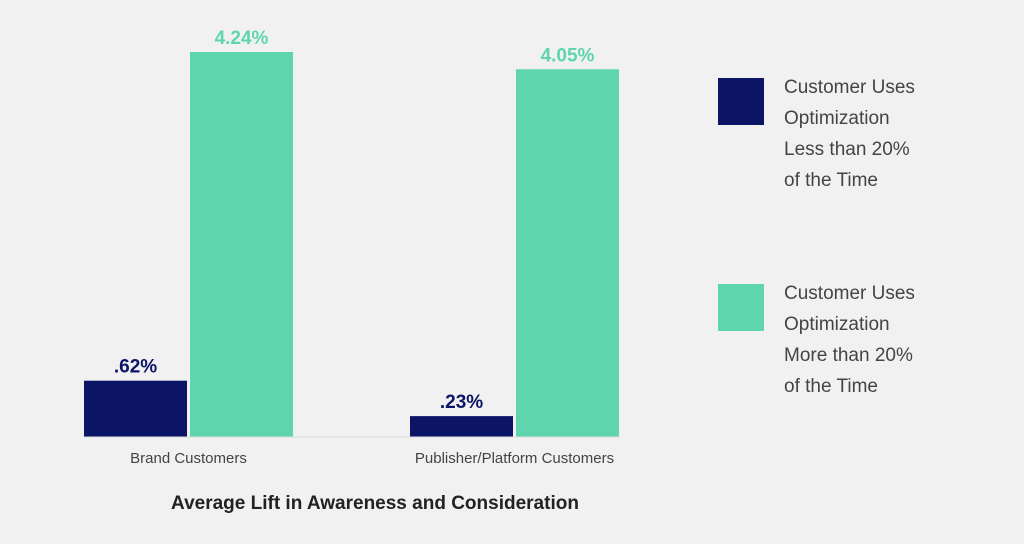 This screenshot has height=544, width=1024. What do you see at coordinates (241, 244) in the screenshot?
I see `bar-more-than-20-brand` at bounding box center [241, 244].